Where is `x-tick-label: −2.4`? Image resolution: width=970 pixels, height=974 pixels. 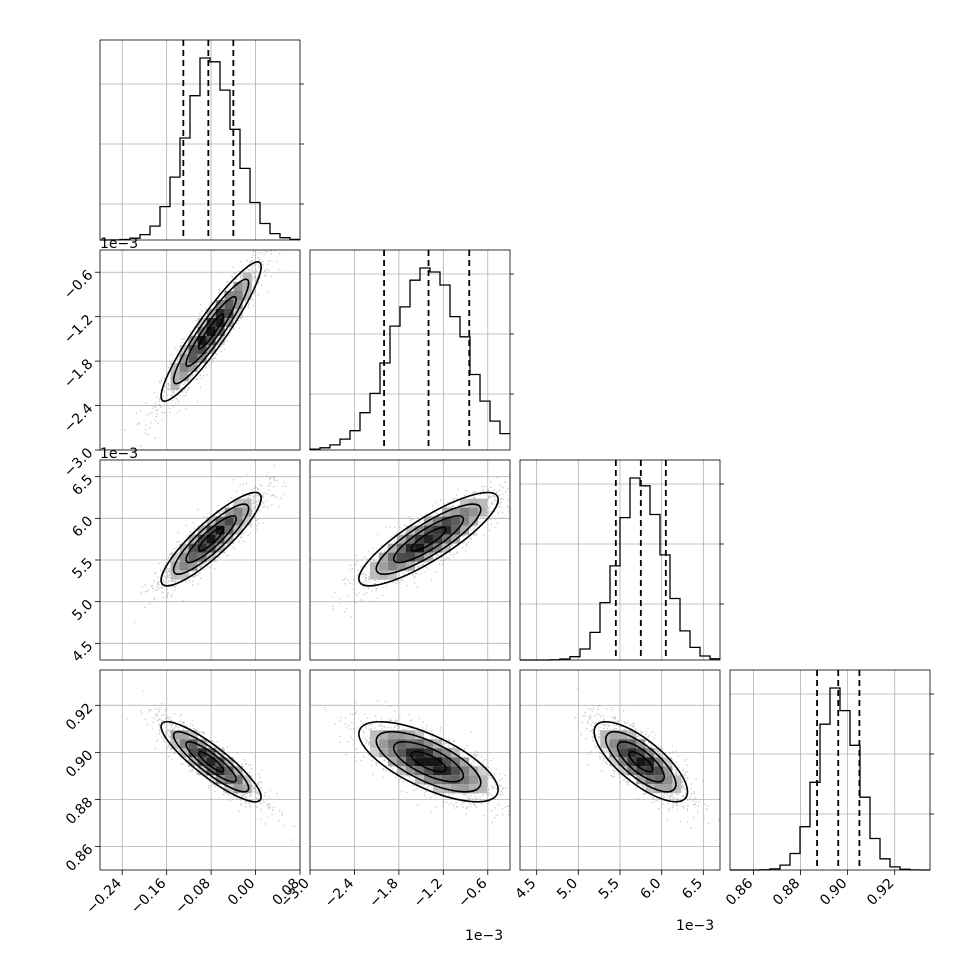 x-tick-label: −2.4 is located at coordinates (339, 892).